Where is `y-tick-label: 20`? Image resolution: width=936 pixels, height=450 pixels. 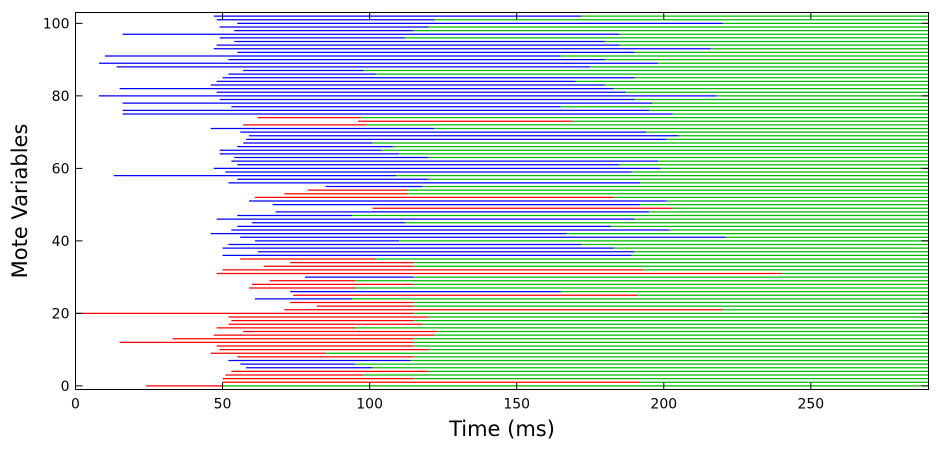
y-tick-label: 20 is located at coordinates (61, 314).